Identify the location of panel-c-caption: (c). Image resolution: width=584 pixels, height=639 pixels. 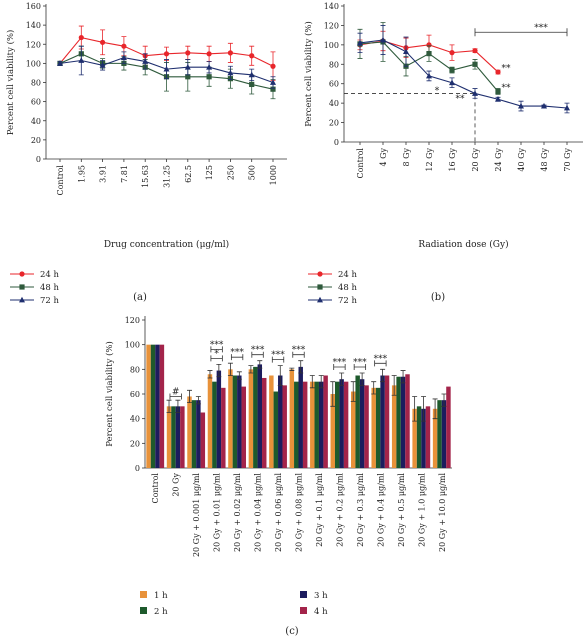
(292, 631).